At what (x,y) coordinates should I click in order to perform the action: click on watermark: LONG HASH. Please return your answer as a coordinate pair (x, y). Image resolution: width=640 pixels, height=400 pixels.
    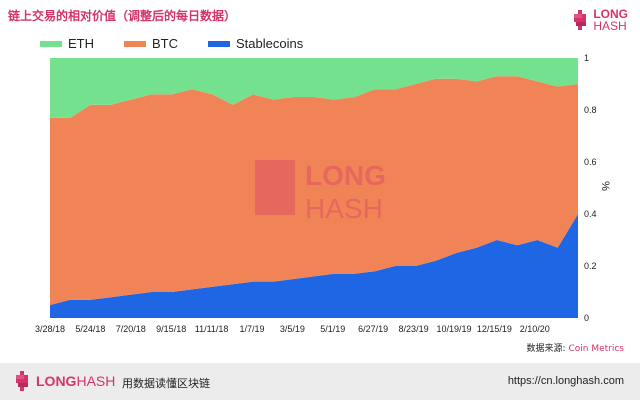
    Looking at the image, I should click on (320, 192).